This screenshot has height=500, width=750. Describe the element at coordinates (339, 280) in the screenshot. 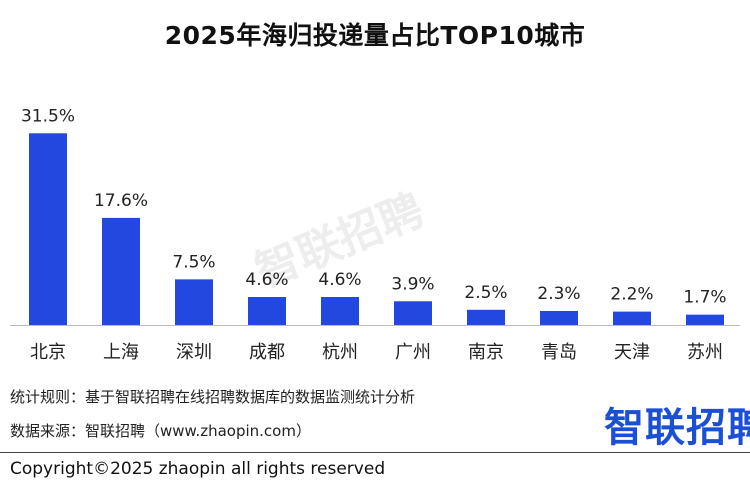

I see `data-label-5: 4.6%` at that location.